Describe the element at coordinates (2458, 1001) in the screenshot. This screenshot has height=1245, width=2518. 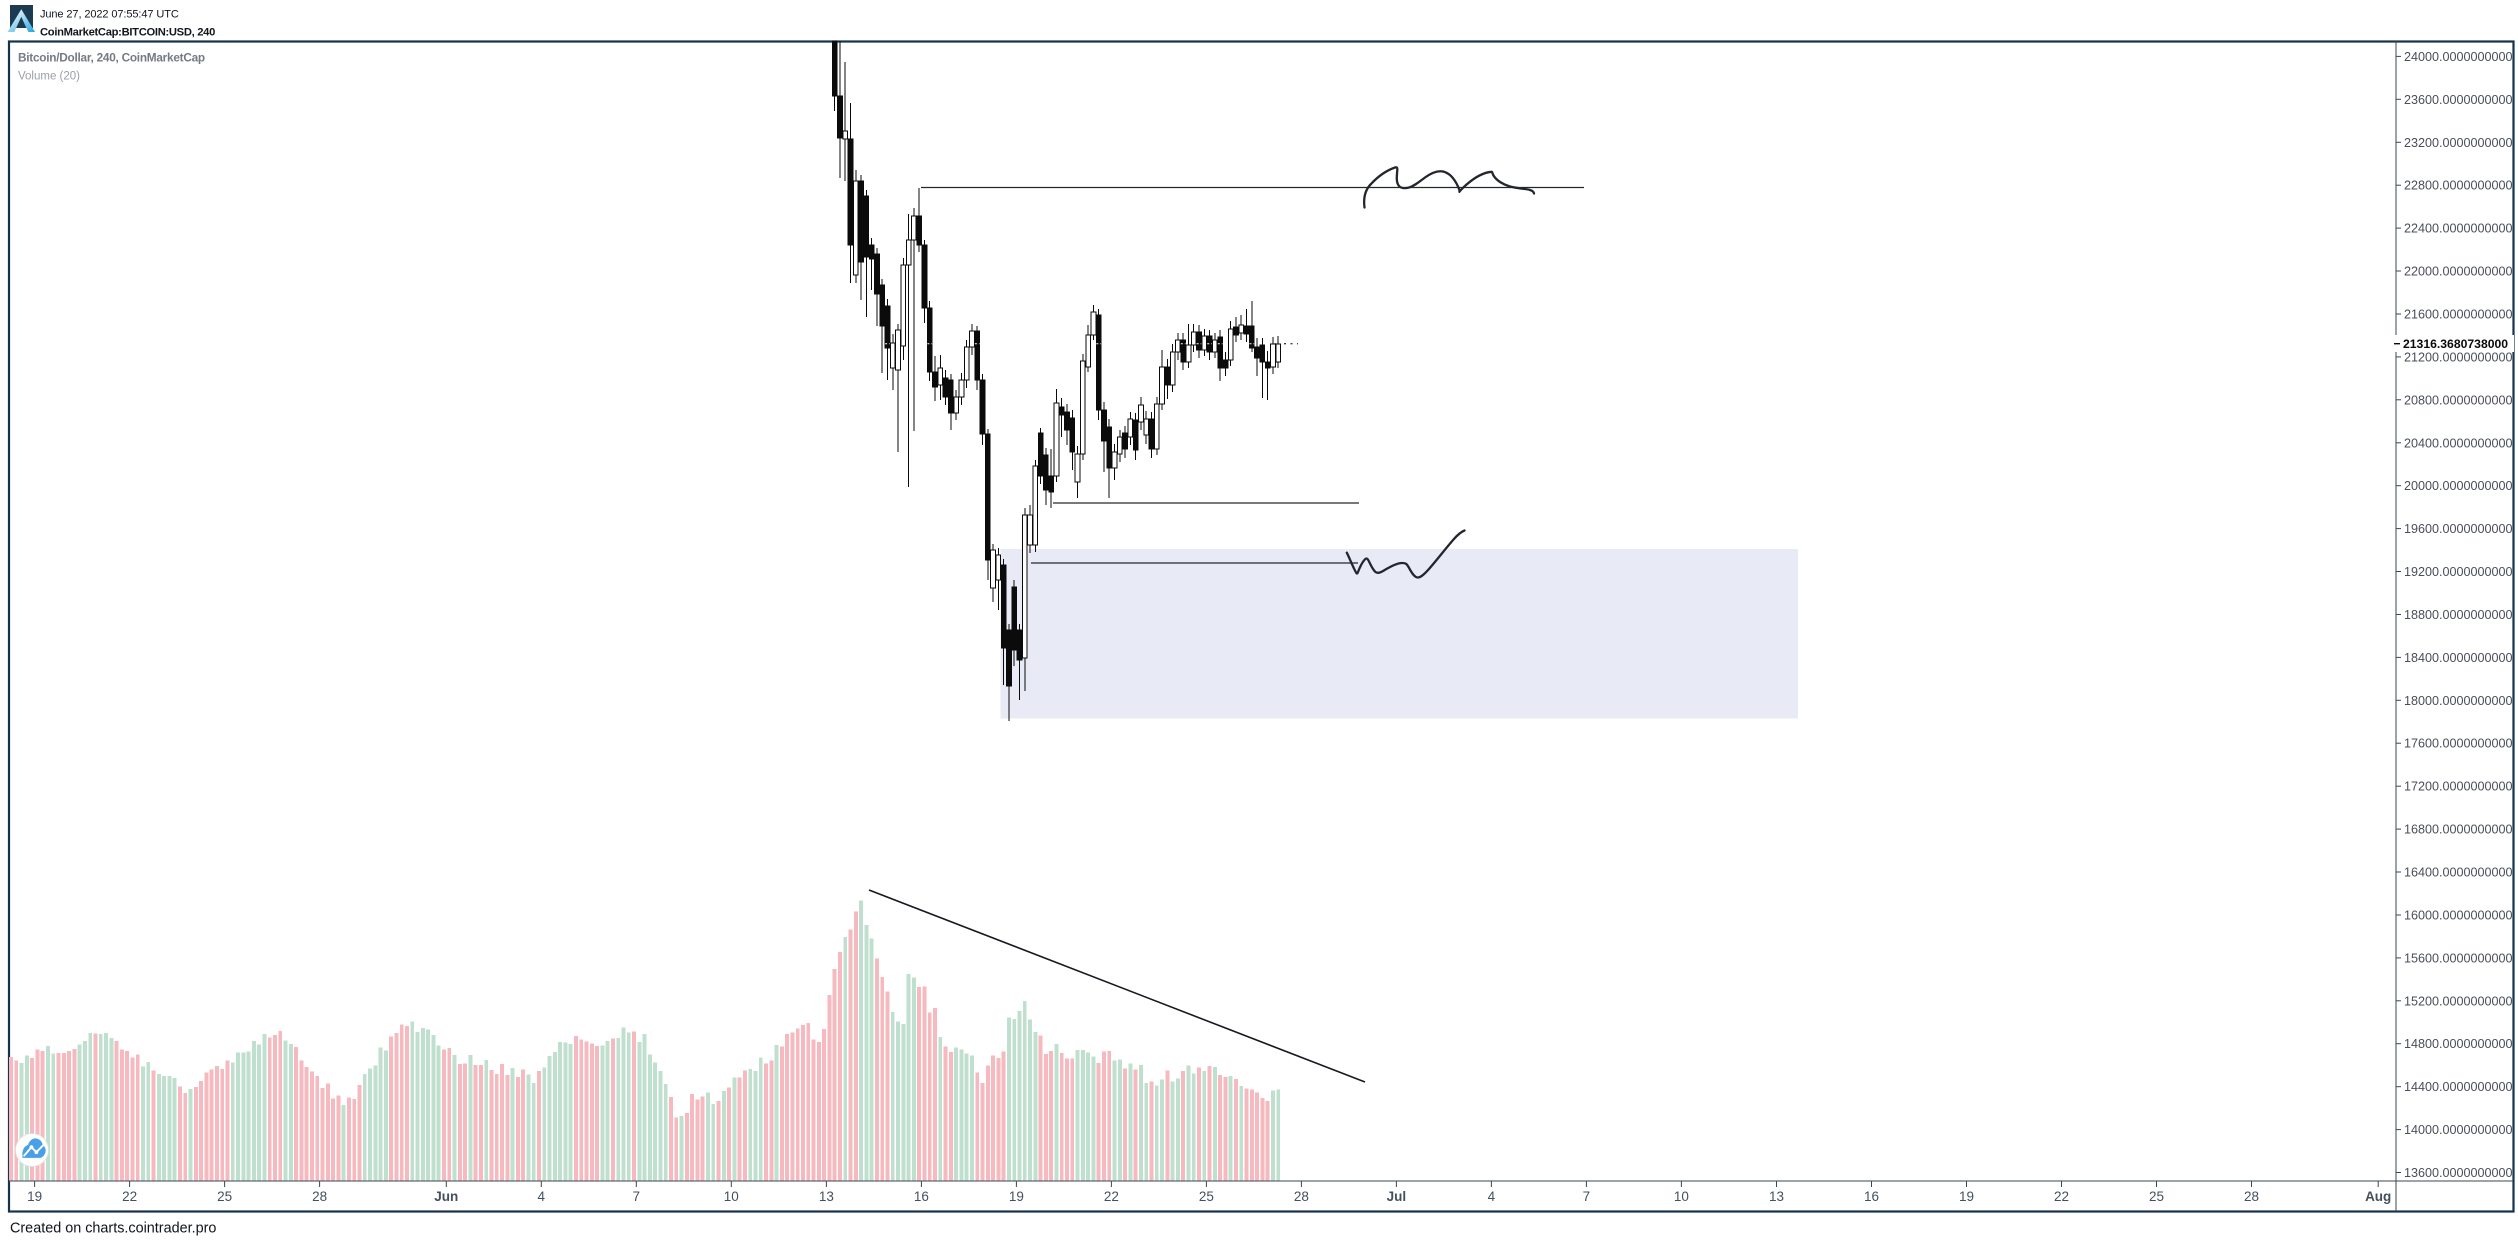
I see `svg-text: 15200.0000000000` at that location.